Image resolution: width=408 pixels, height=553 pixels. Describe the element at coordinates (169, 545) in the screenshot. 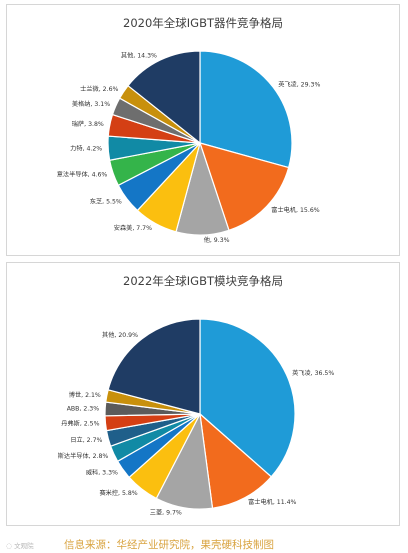

I see `source-footer: 信息来源：华经产业研究院，果壳硬科技制图` at that location.